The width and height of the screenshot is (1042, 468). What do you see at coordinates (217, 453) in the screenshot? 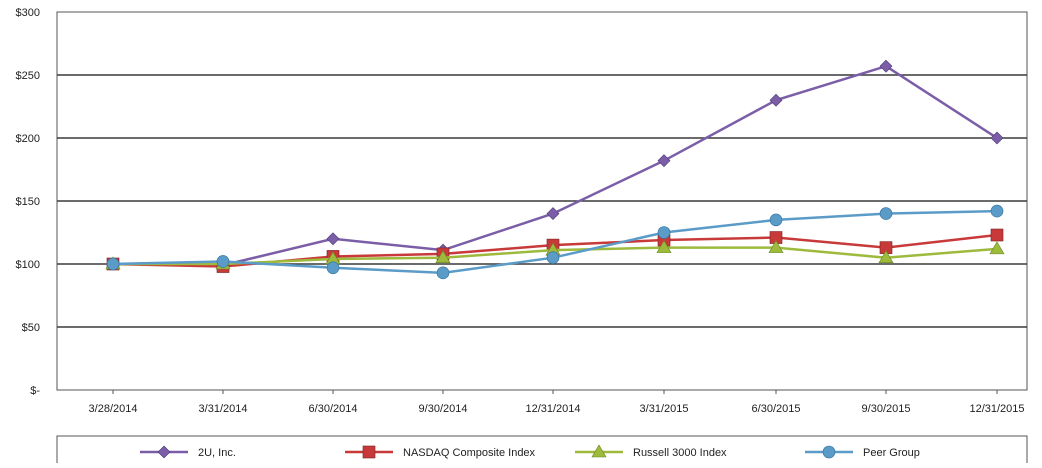
I see `legend-label: 2U, Inc.` at bounding box center [217, 453].